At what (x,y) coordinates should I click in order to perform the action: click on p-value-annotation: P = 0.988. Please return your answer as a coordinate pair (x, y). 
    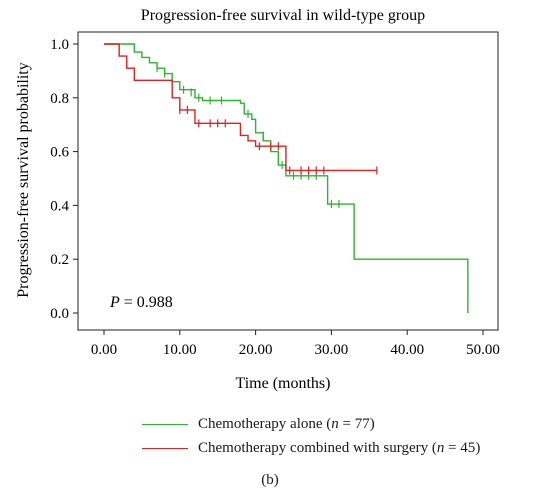
    Looking at the image, I should click on (141, 302).